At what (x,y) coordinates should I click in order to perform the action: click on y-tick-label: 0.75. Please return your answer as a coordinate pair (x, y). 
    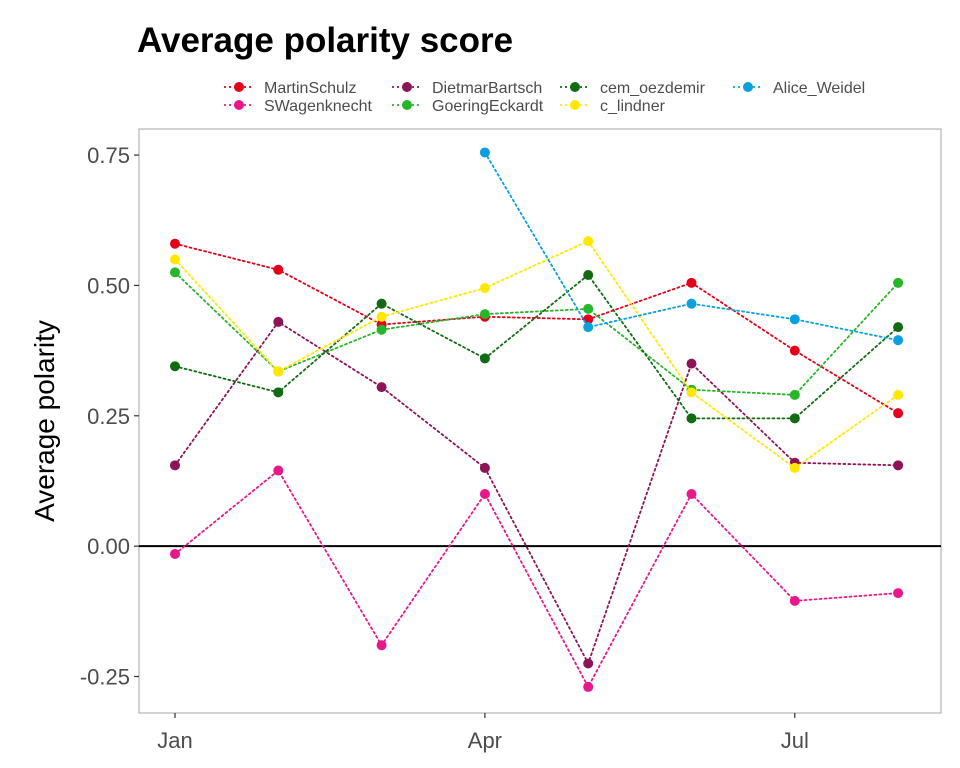
    Looking at the image, I should click on (108, 155).